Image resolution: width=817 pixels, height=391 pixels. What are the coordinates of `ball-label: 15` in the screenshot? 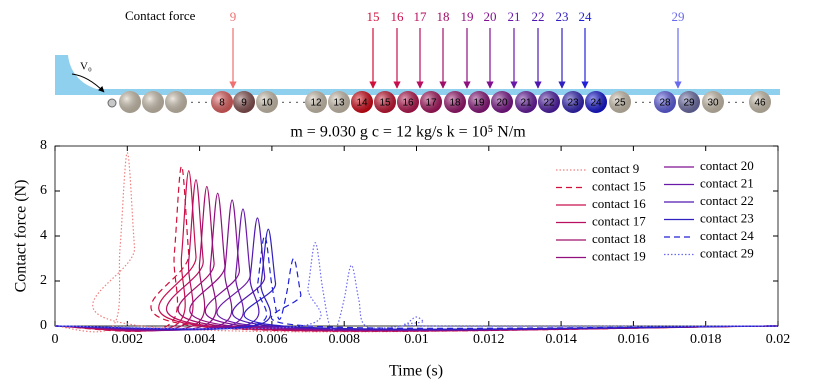 It's located at (385, 103).